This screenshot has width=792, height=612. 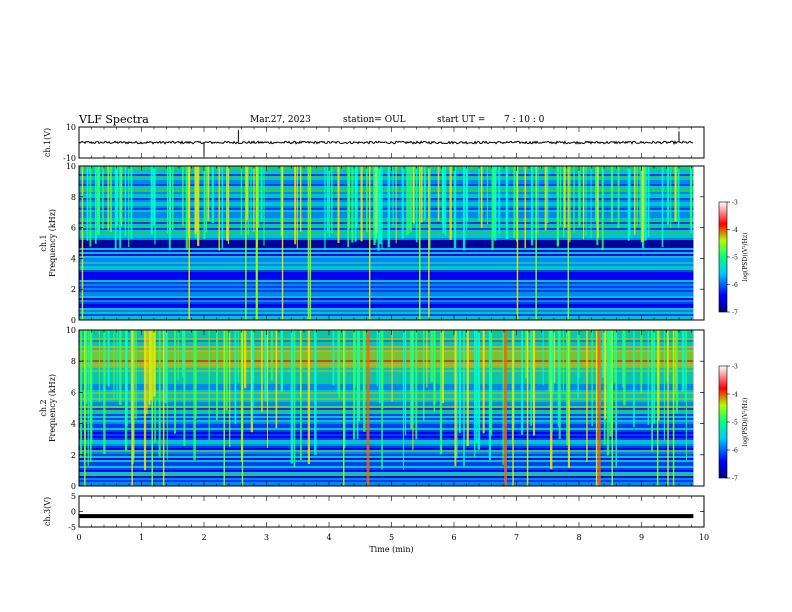 I want to click on start-time-value: 7 : 10 : 0, so click(x=524, y=120).